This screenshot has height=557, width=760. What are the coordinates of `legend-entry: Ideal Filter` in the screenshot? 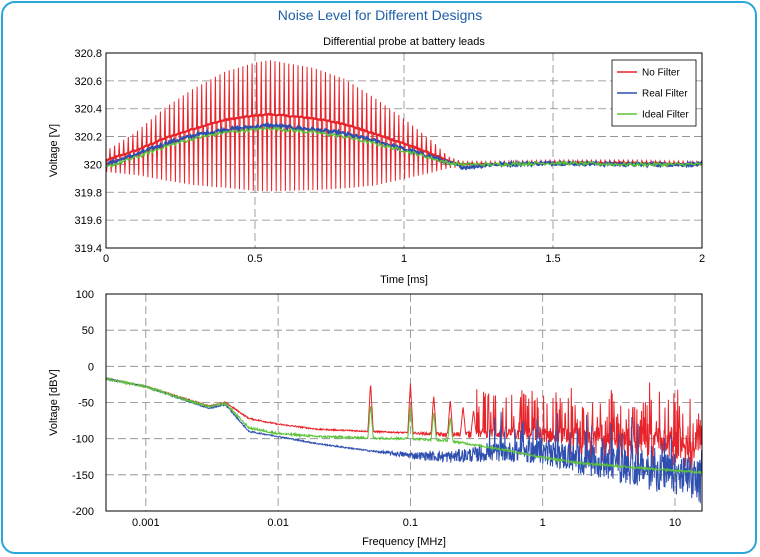 It's located at (665, 115).